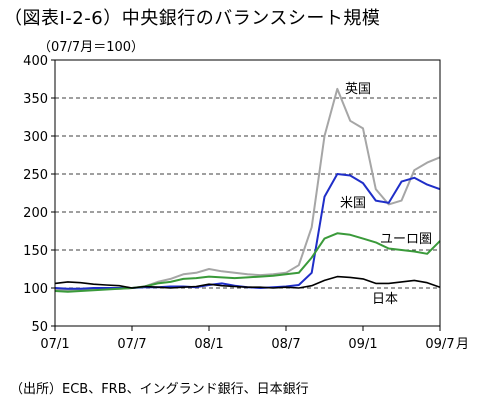 Image resolution: width=480 pixels, height=409 pixels. Describe the element at coordinates (353, 203) in the screenshot. I see `series-label-1: 米国` at that location.